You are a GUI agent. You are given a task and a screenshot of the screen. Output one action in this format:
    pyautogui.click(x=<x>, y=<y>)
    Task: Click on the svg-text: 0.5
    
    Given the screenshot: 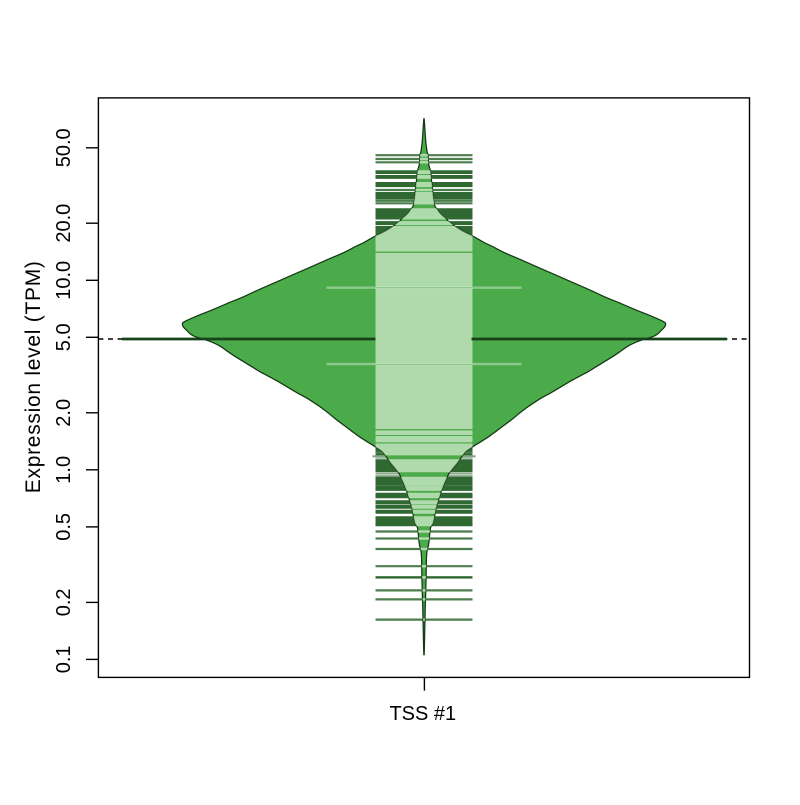 What is the action you would take?
    pyautogui.click(x=64, y=527)
    